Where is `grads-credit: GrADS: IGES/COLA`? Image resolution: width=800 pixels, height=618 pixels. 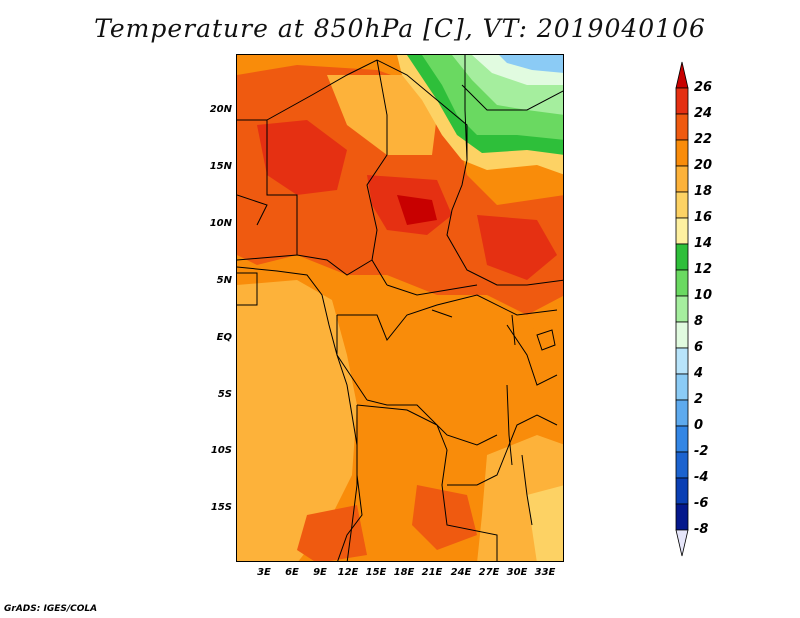
grads-credit: GrADS: IGES/COLA is located at coordinates (51, 609).